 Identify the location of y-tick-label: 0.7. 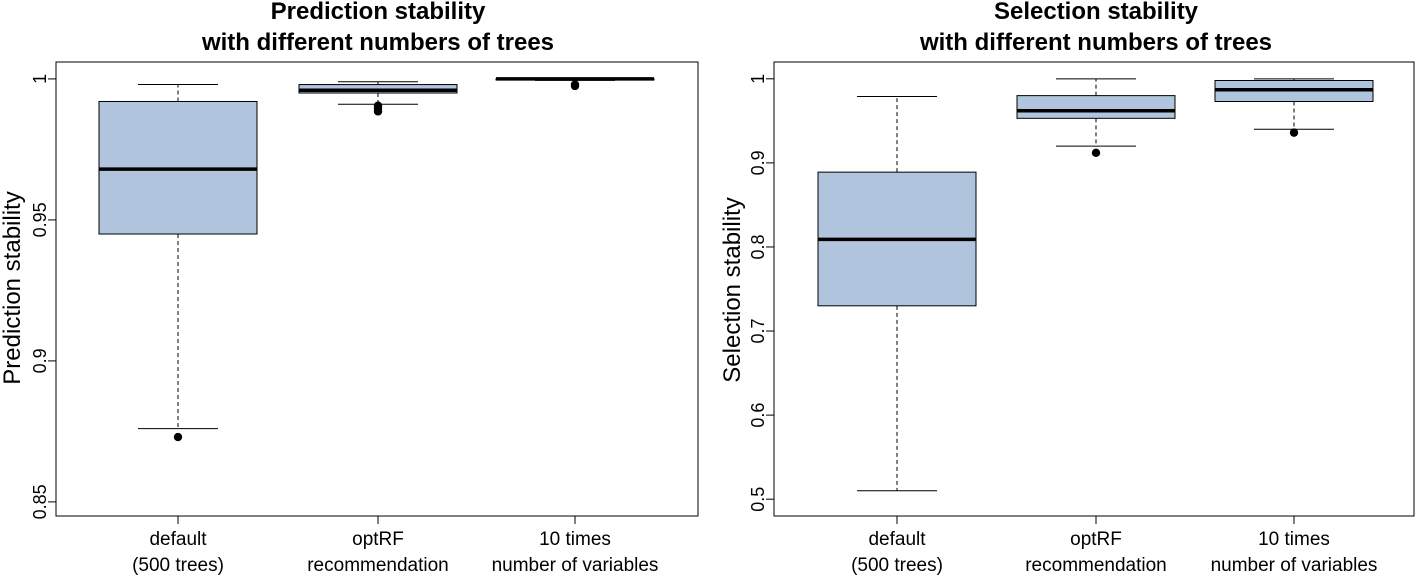
(758, 331).